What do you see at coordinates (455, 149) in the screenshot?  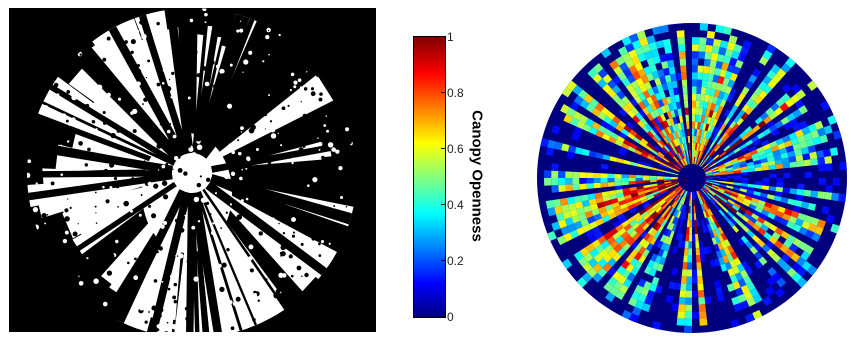 I see `colorbar-tick-0-6: 0.6` at bounding box center [455, 149].